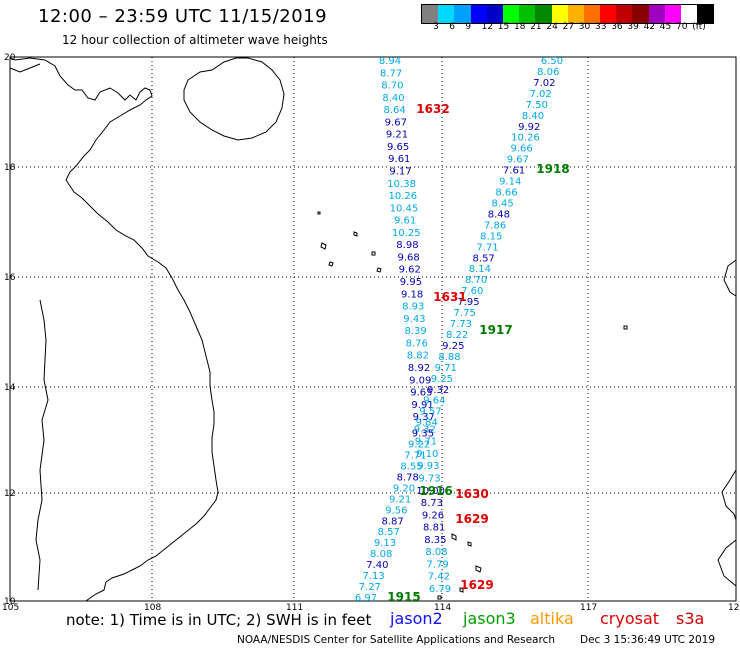 The image size is (740, 650). I want to click on swh-value-track-b: 8.66, so click(506, 193).